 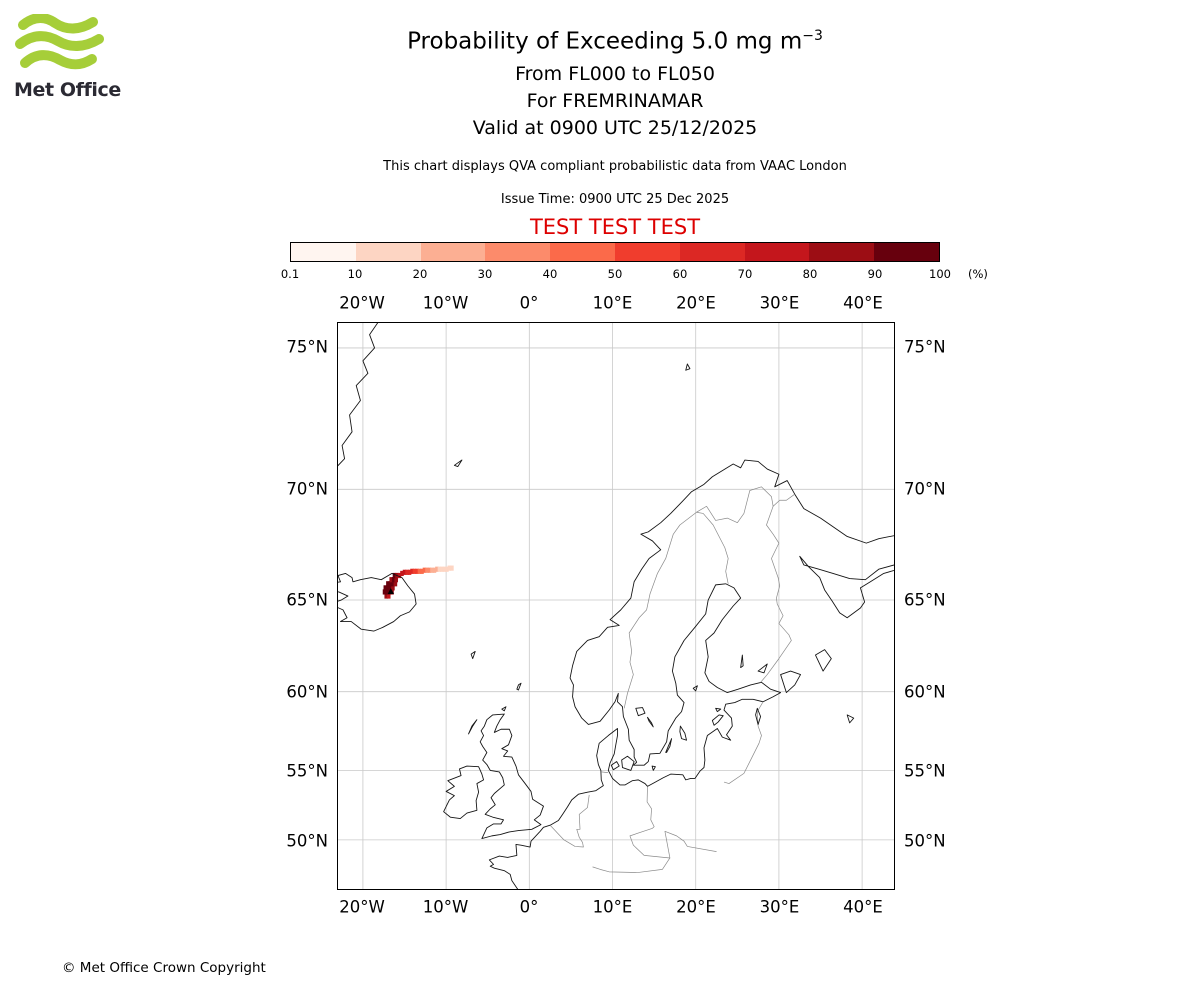 I want to click on colorbar-gradient, so click(x=615, y=252).